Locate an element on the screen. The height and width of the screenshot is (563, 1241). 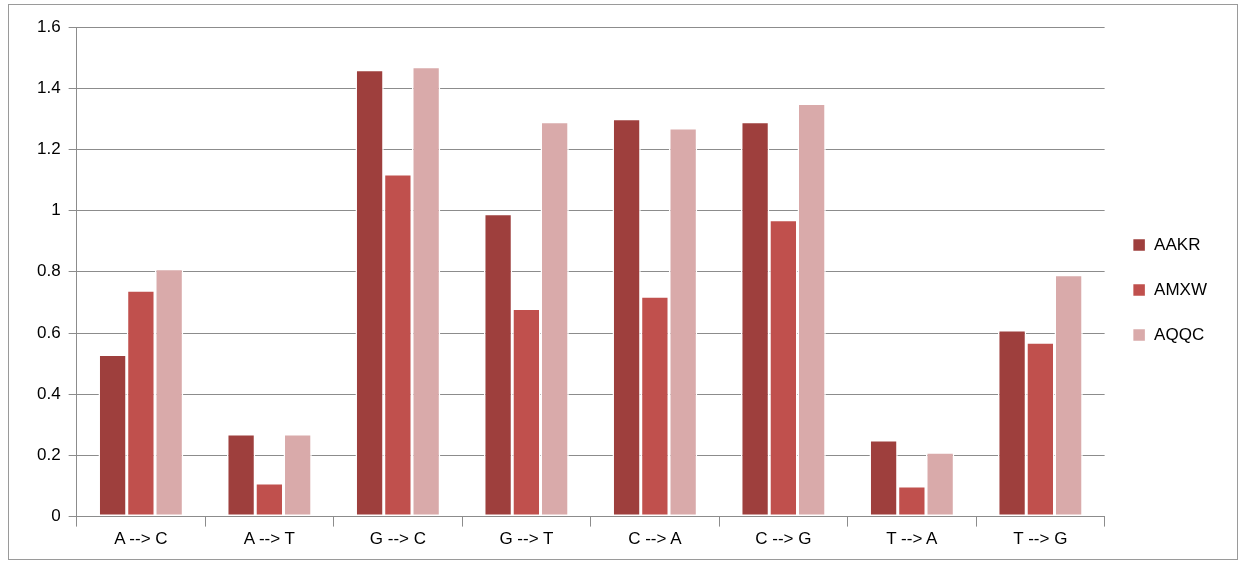
x-tick-label: T --> G is located at coordinates (1040, 539).